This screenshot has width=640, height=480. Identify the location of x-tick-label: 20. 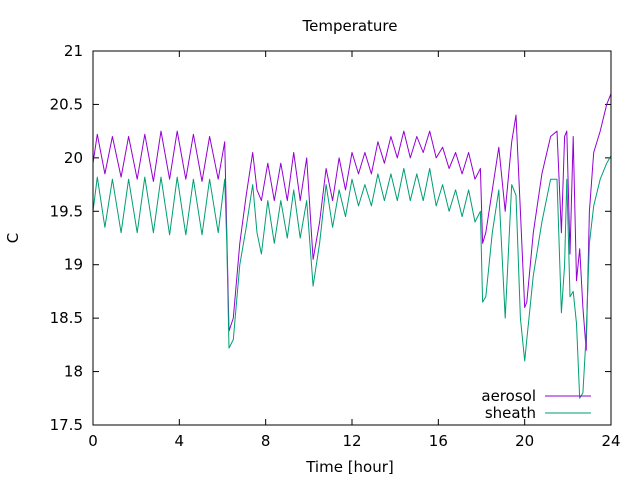
(524, 441).